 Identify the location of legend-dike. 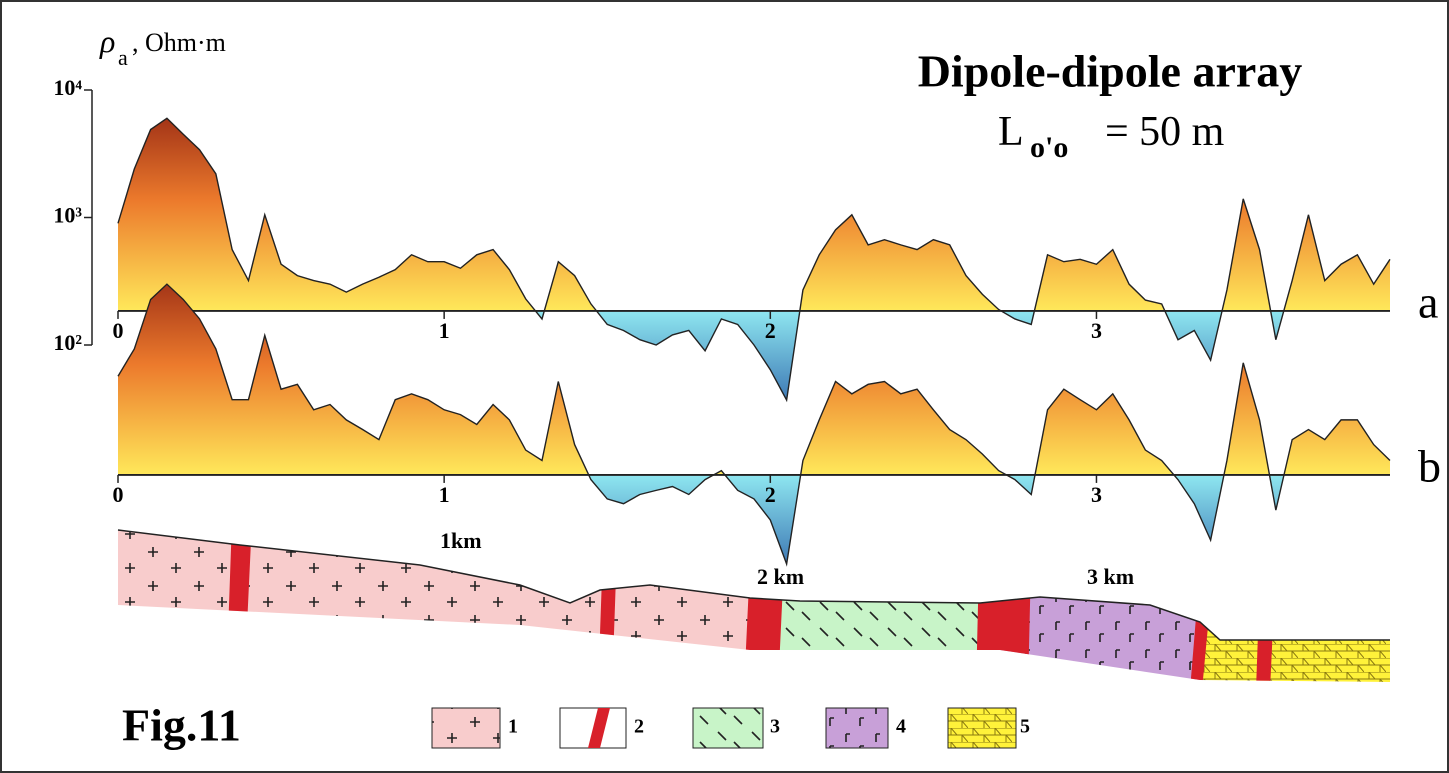
(599, 728).